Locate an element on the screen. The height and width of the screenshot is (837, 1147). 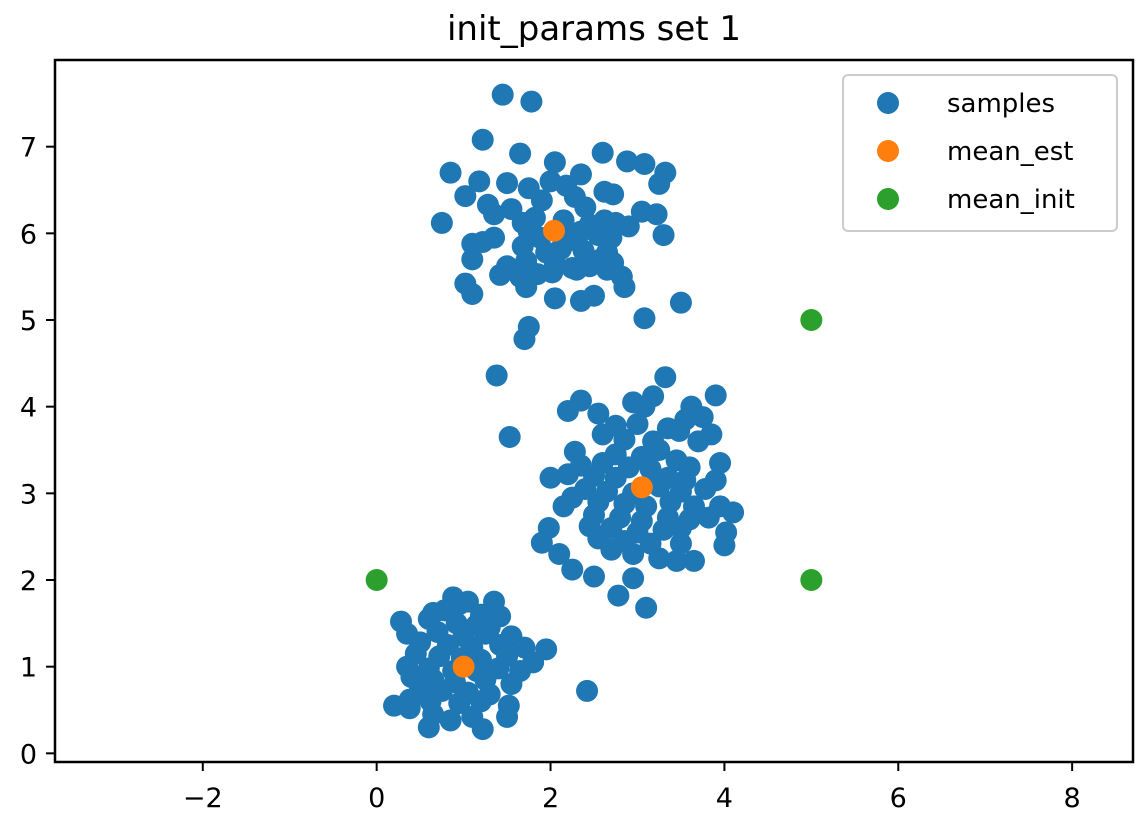
x-tick-label: 8 is located at coordinates (1072, 798).